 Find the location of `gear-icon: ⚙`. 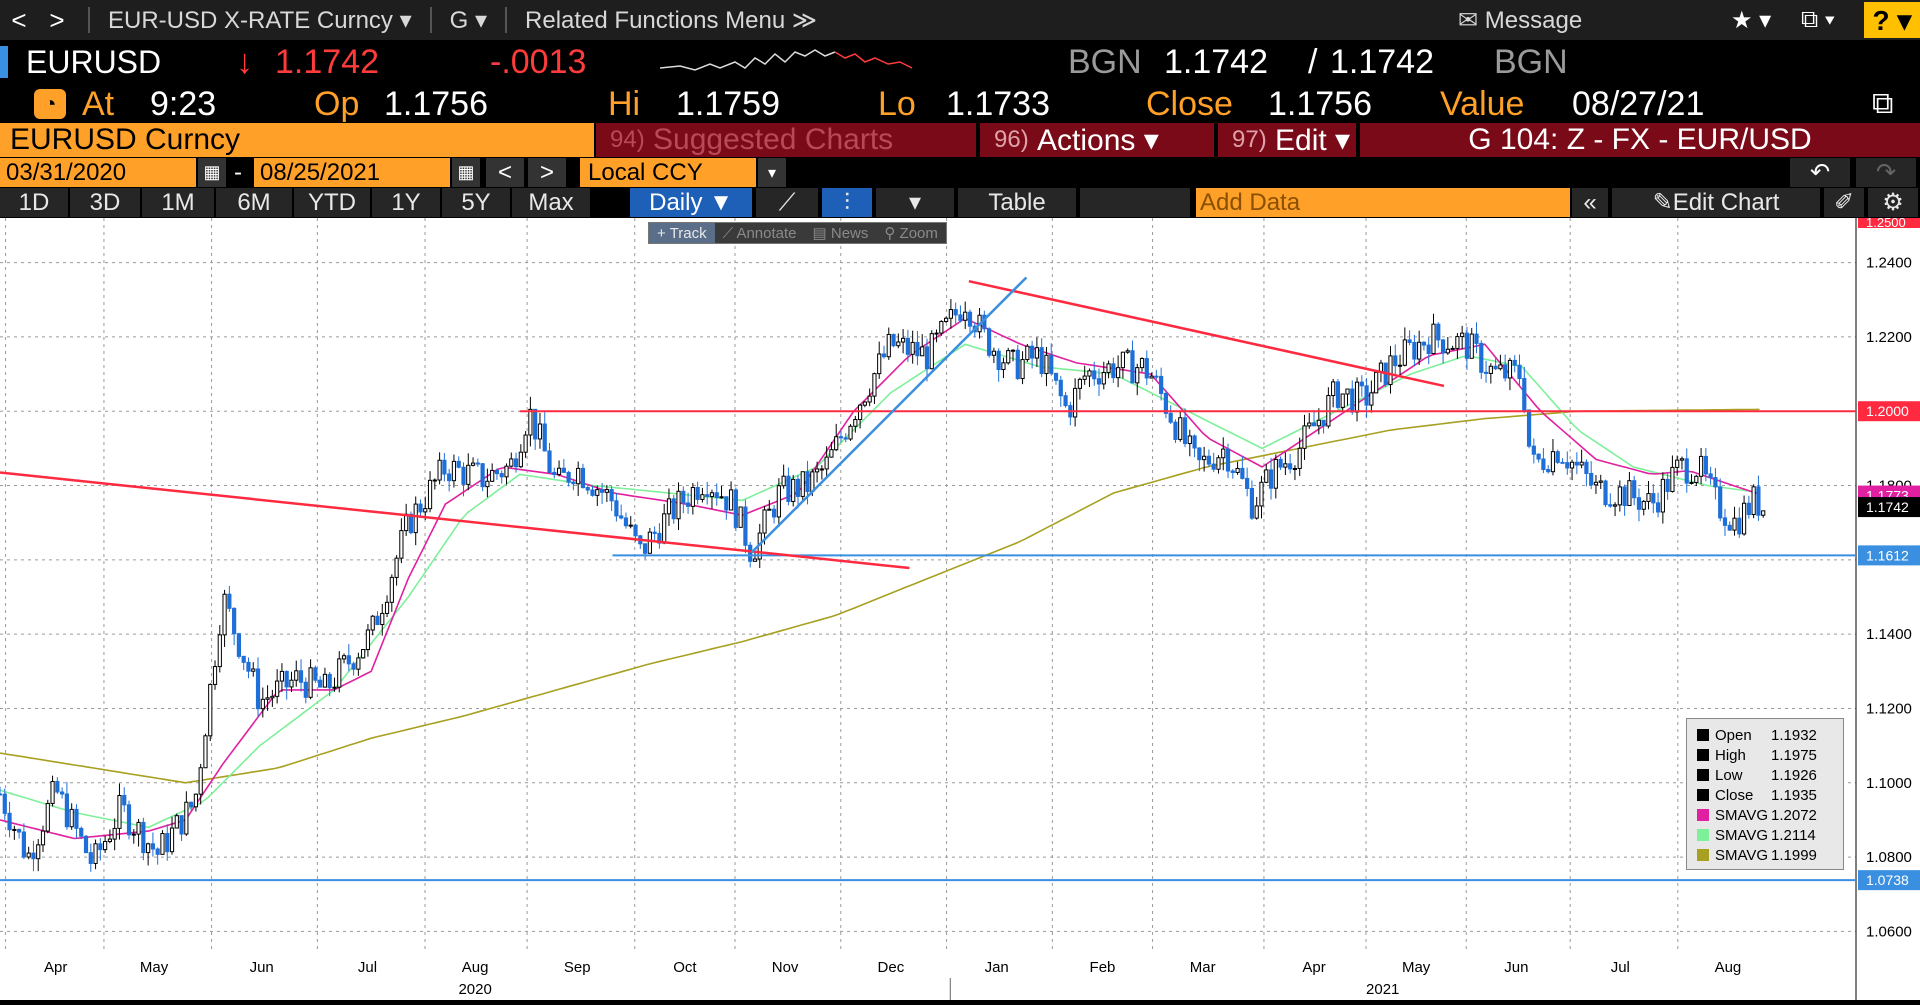

gear-icon: ⚙ is located at coordinates (1894, 202).